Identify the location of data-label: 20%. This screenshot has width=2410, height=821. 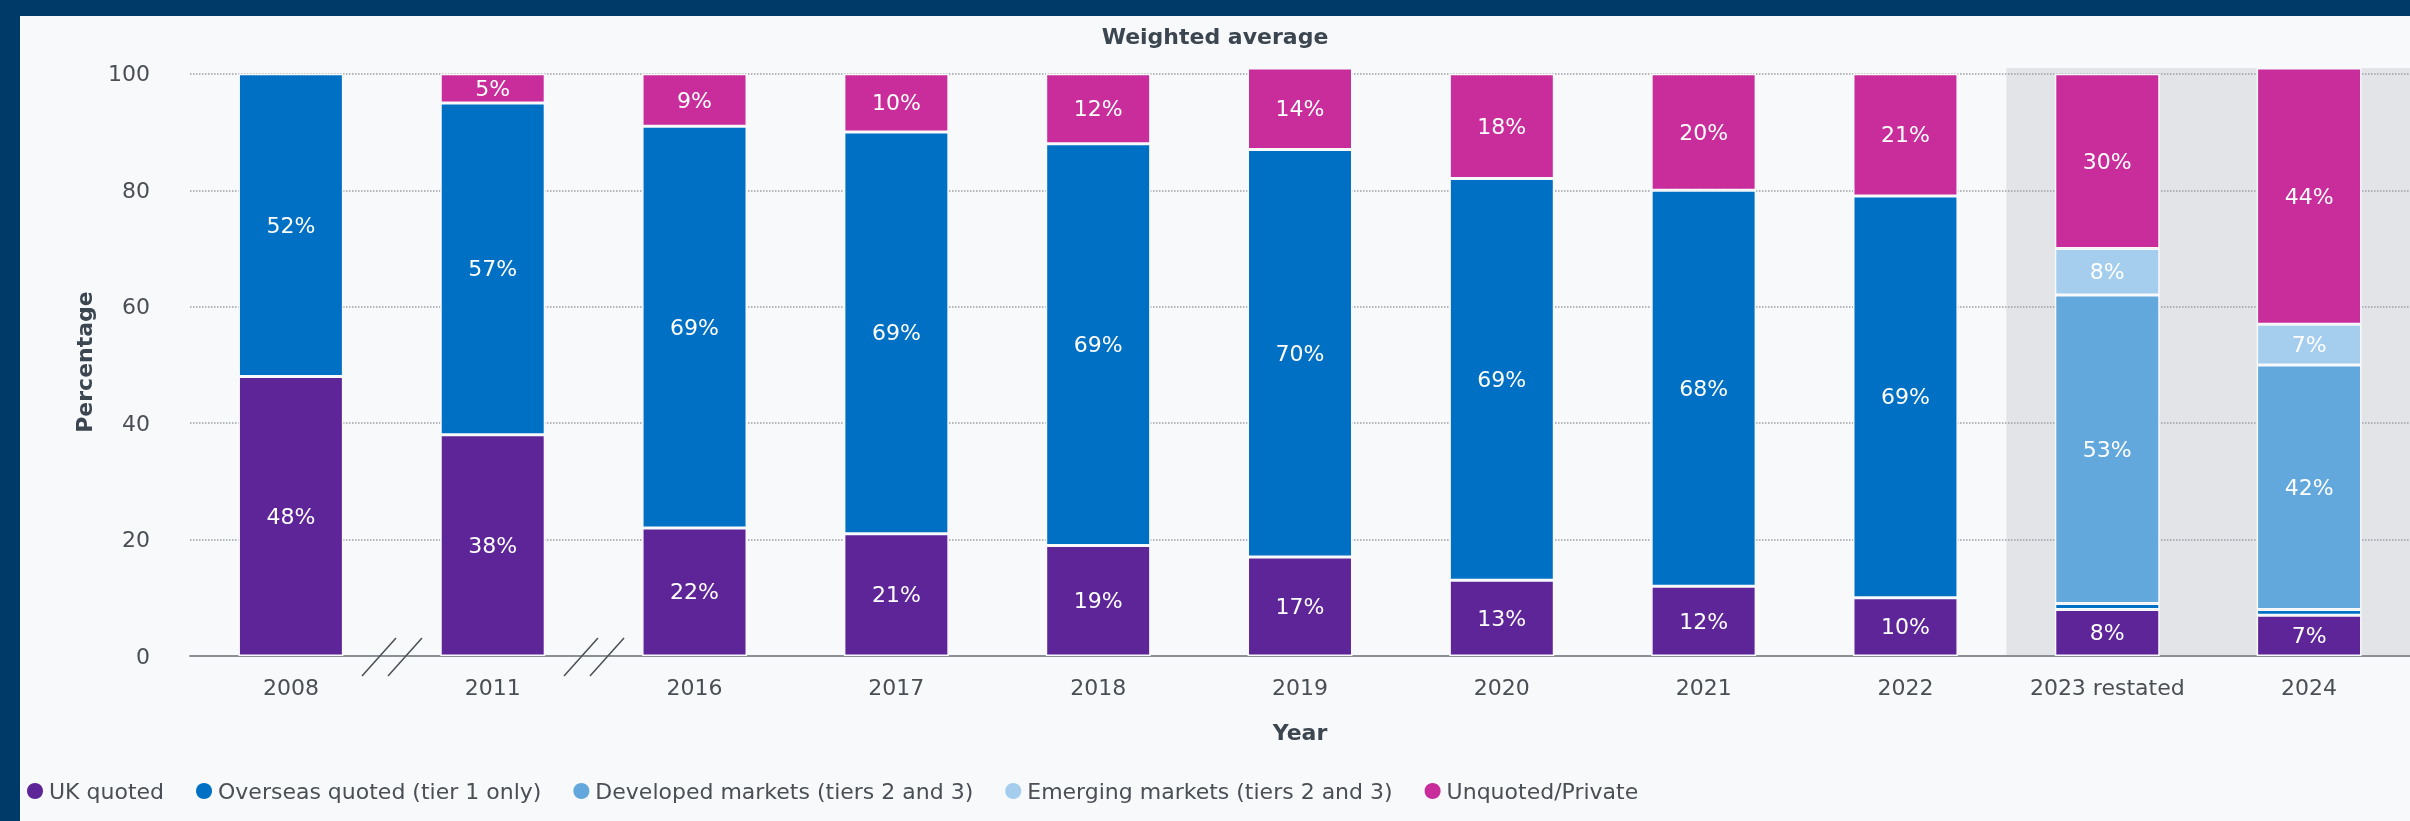
(1704, 132).